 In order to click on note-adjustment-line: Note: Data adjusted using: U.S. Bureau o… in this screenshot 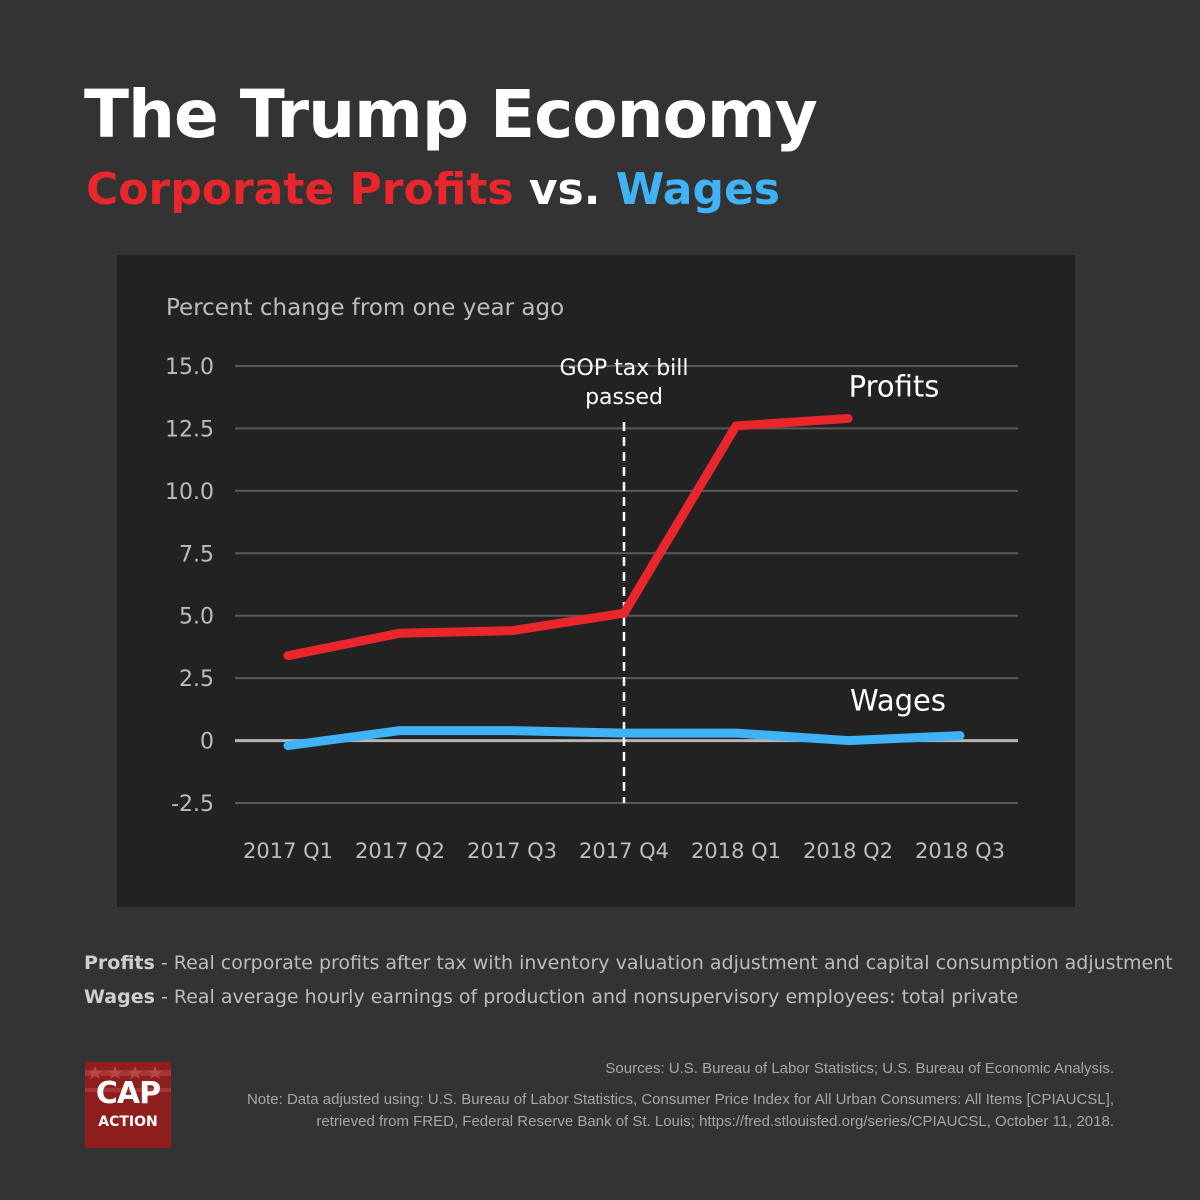, I will do `click(680, 1099)`.